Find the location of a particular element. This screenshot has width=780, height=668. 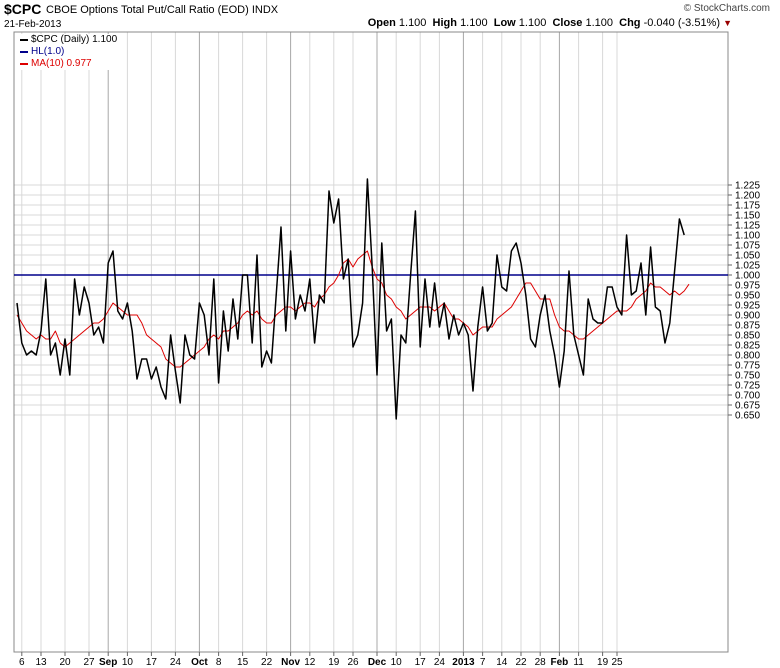

symbol: $CPC is located at coordinates (23, 9).